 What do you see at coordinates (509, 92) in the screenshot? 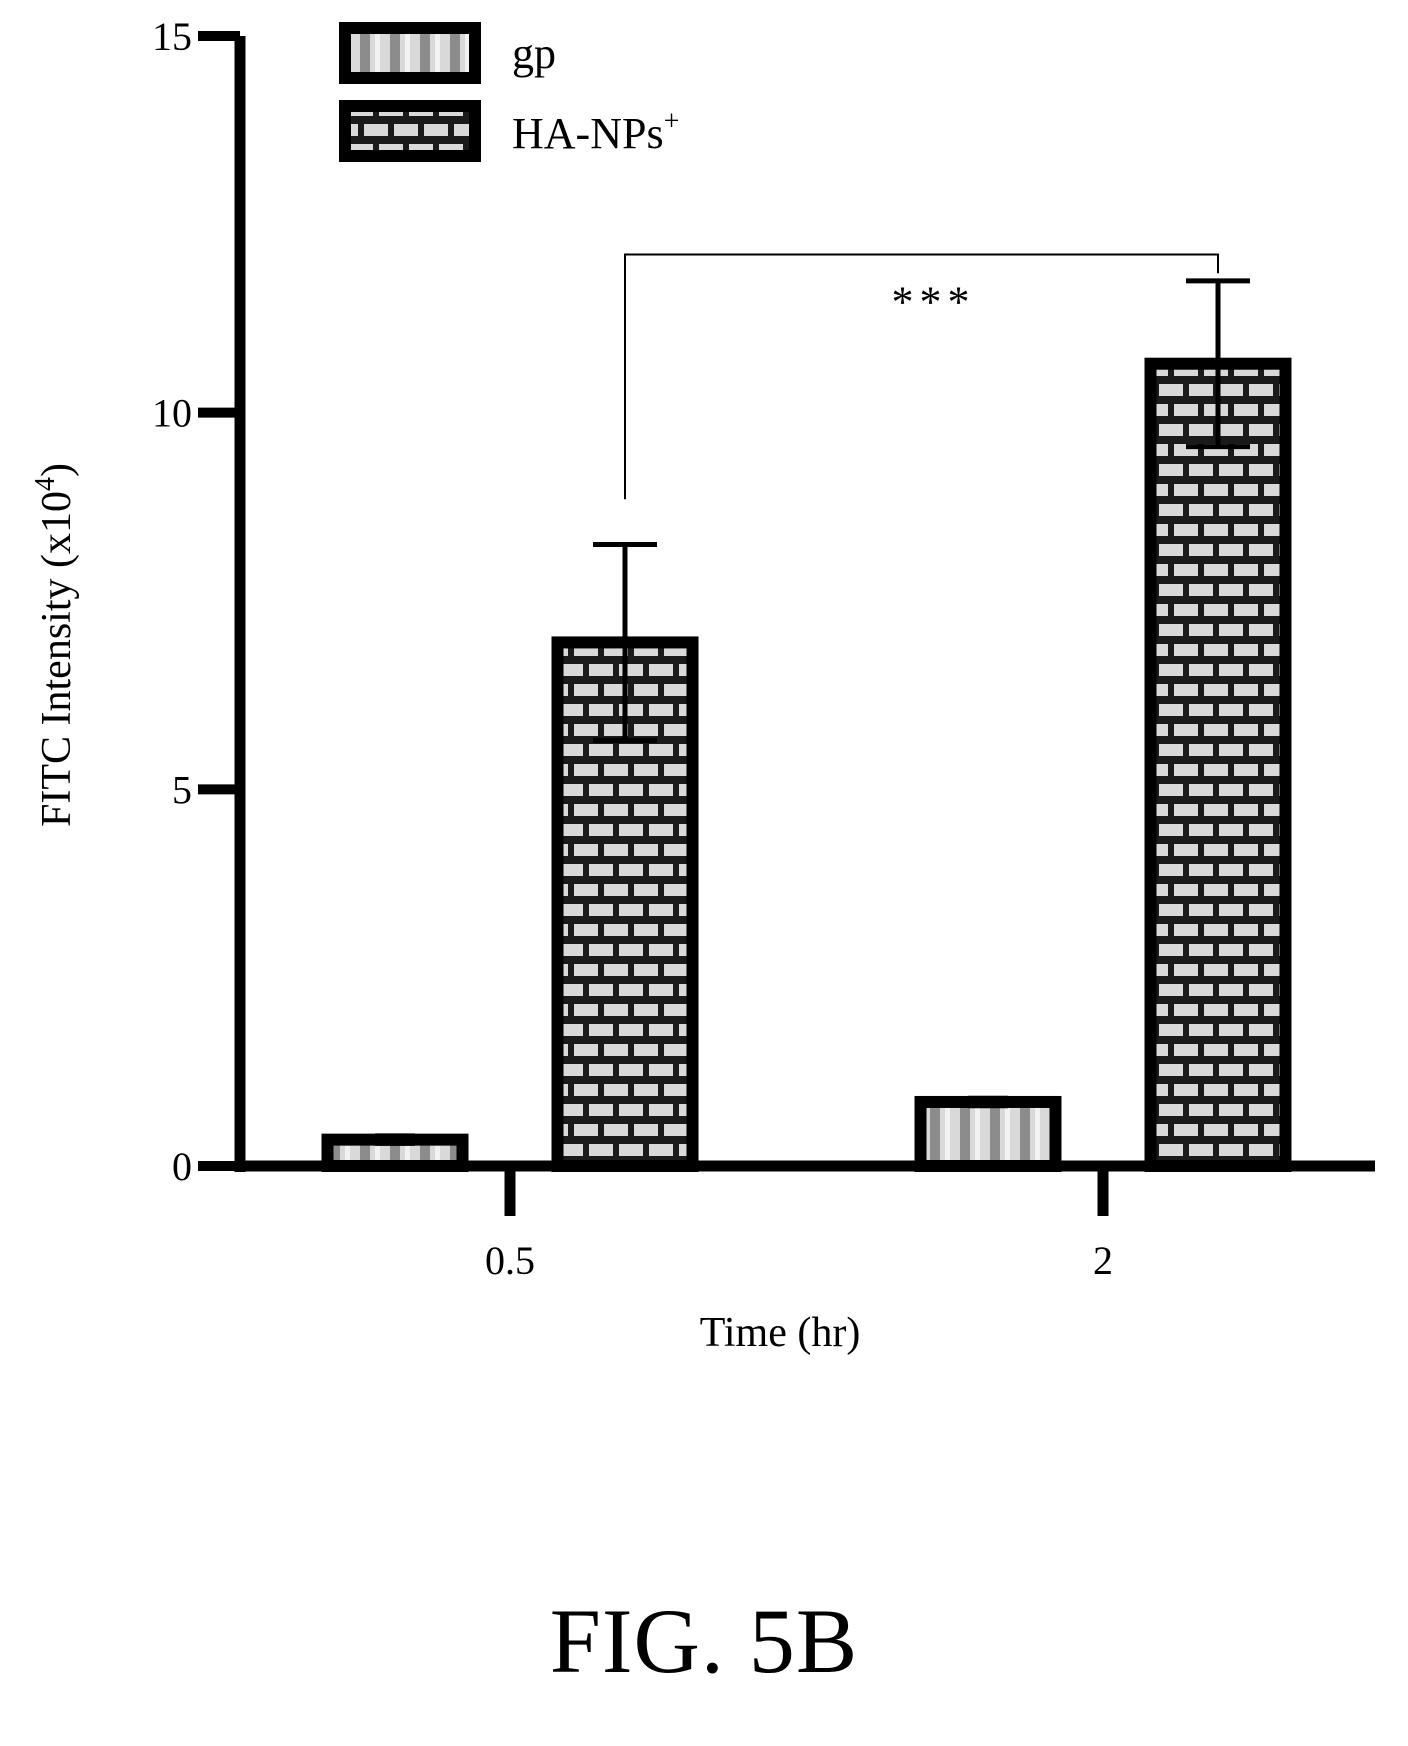
I see `legend: gp HA-NPs+` at bounding box center [509, 92].